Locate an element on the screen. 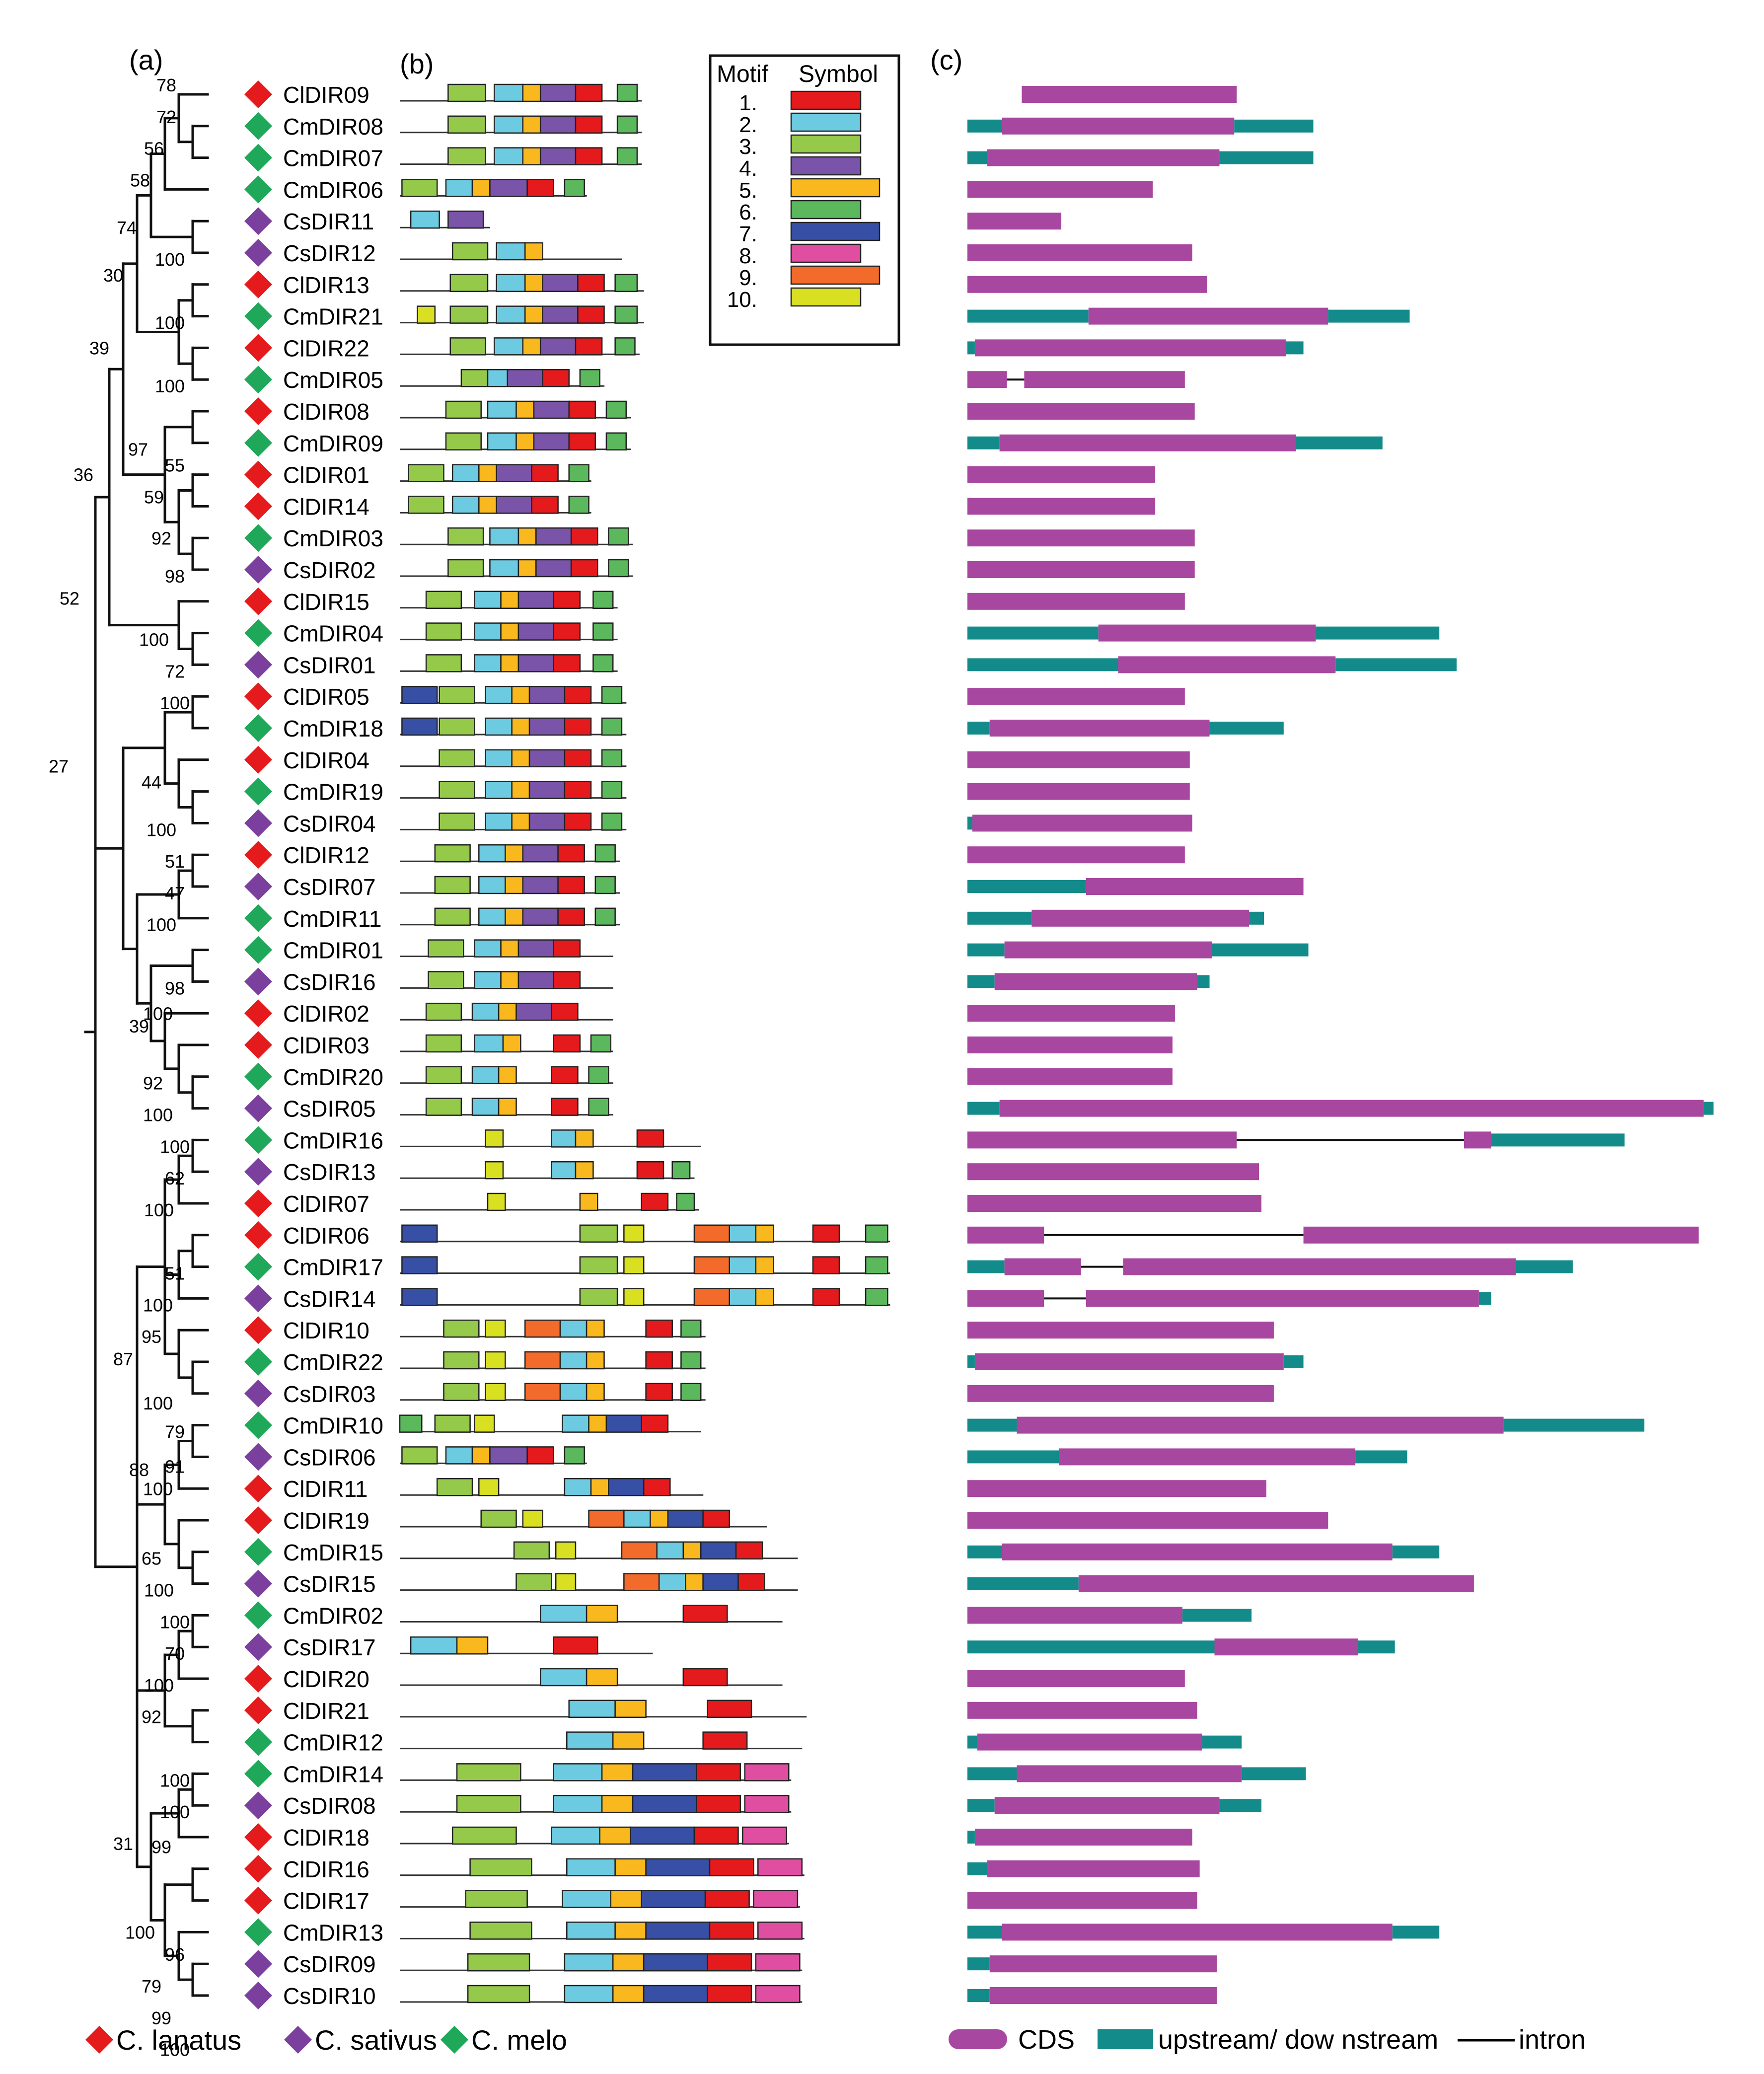 The width and height of the screenshot is (1764, 2074). species-markers is located at coordinates (258, 1044).